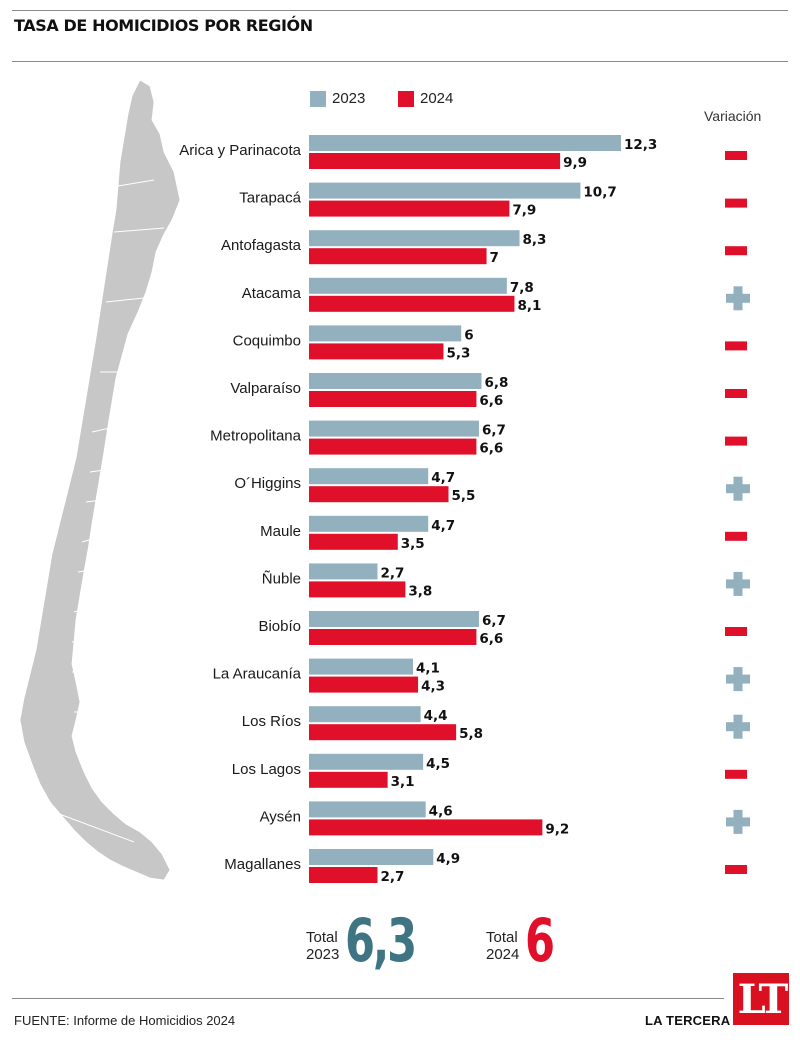 Image resolution: width=800 pixels, height=1042 pixels. What do you see at coordinates (267, 340) in the screenshot?
I see `category-label: Coquimbo` at bounding box center [267, 340].